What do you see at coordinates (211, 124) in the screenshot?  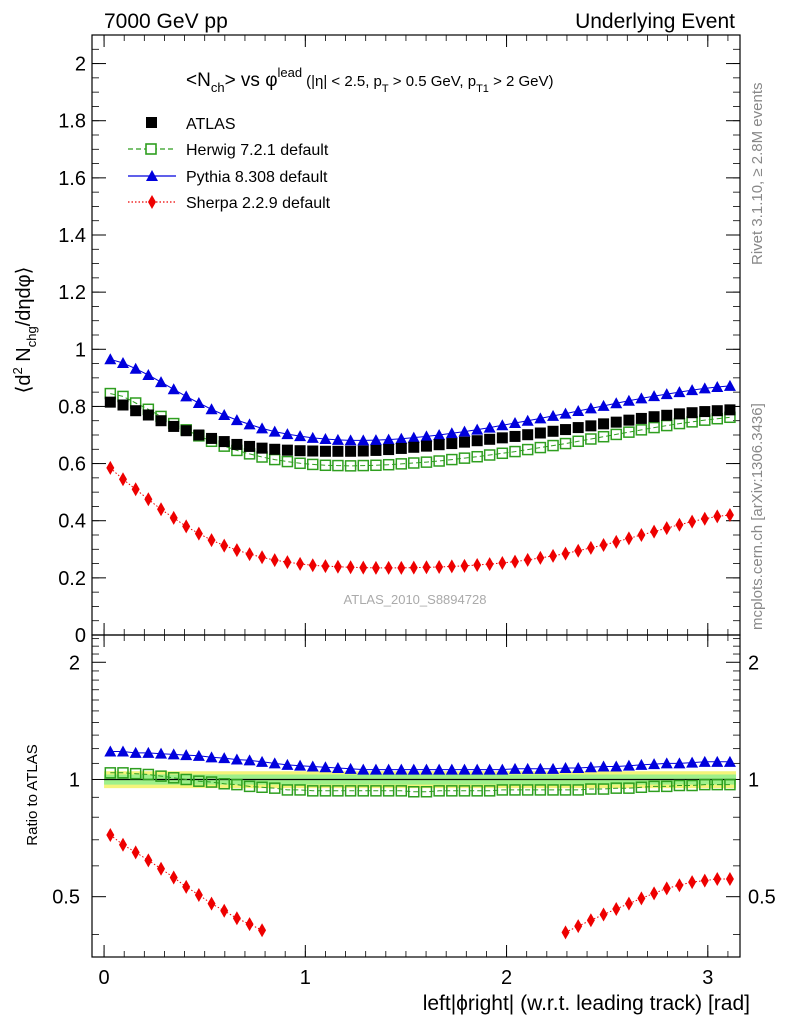 I see `legend-label-atlas: ATLAS` at bounding box center [211, 124].